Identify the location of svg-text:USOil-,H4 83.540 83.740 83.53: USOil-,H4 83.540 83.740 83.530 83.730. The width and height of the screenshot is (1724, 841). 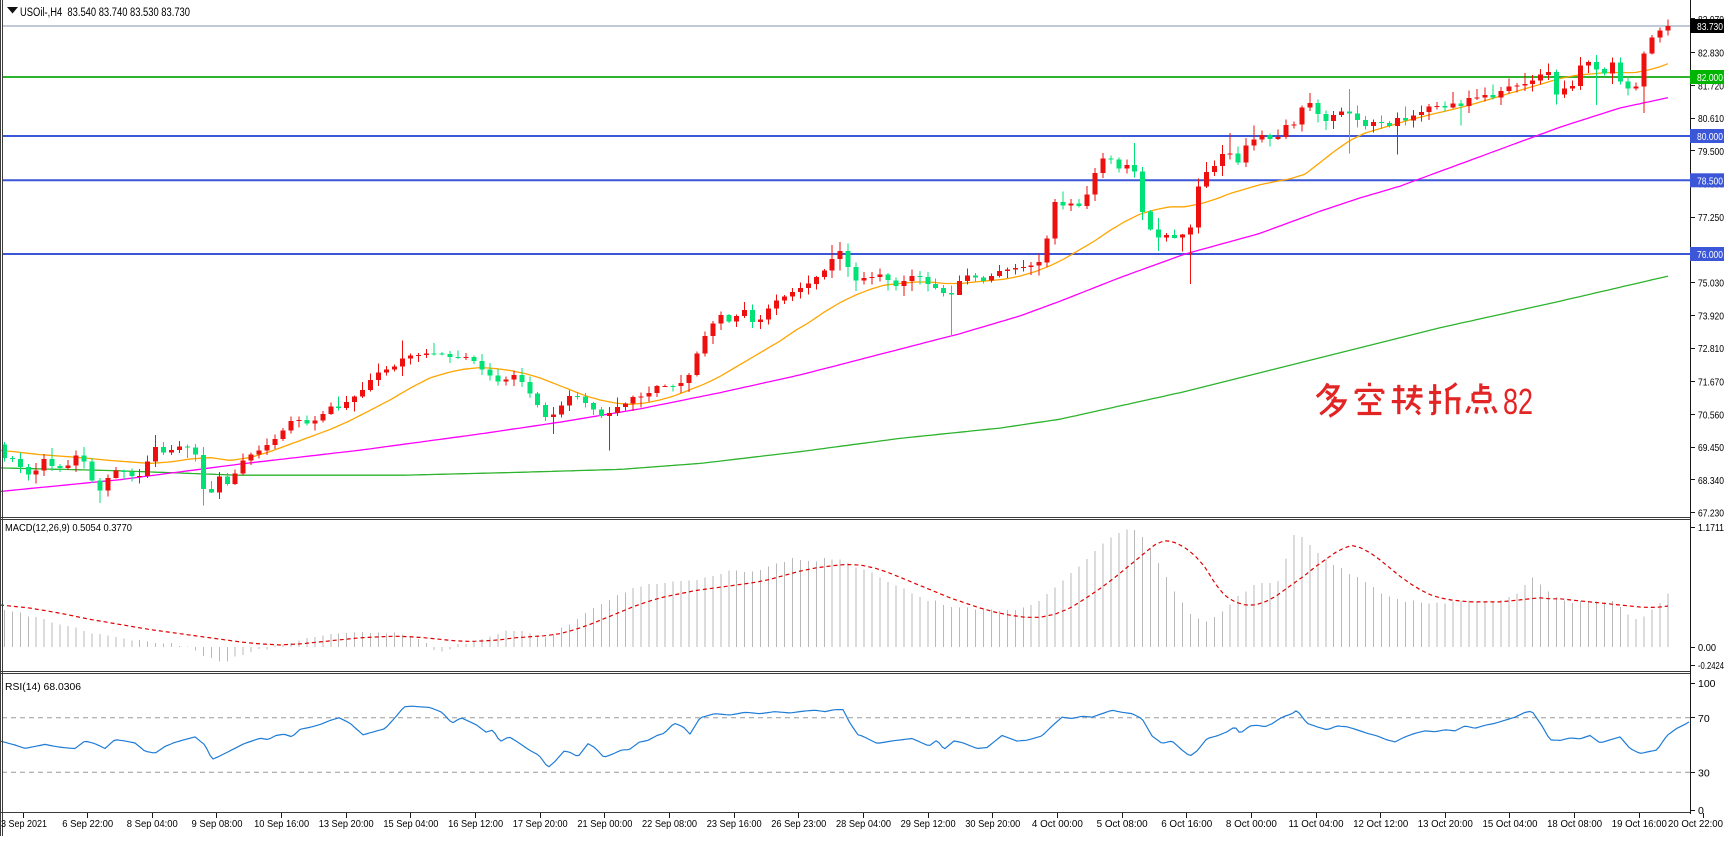
(105, 13).